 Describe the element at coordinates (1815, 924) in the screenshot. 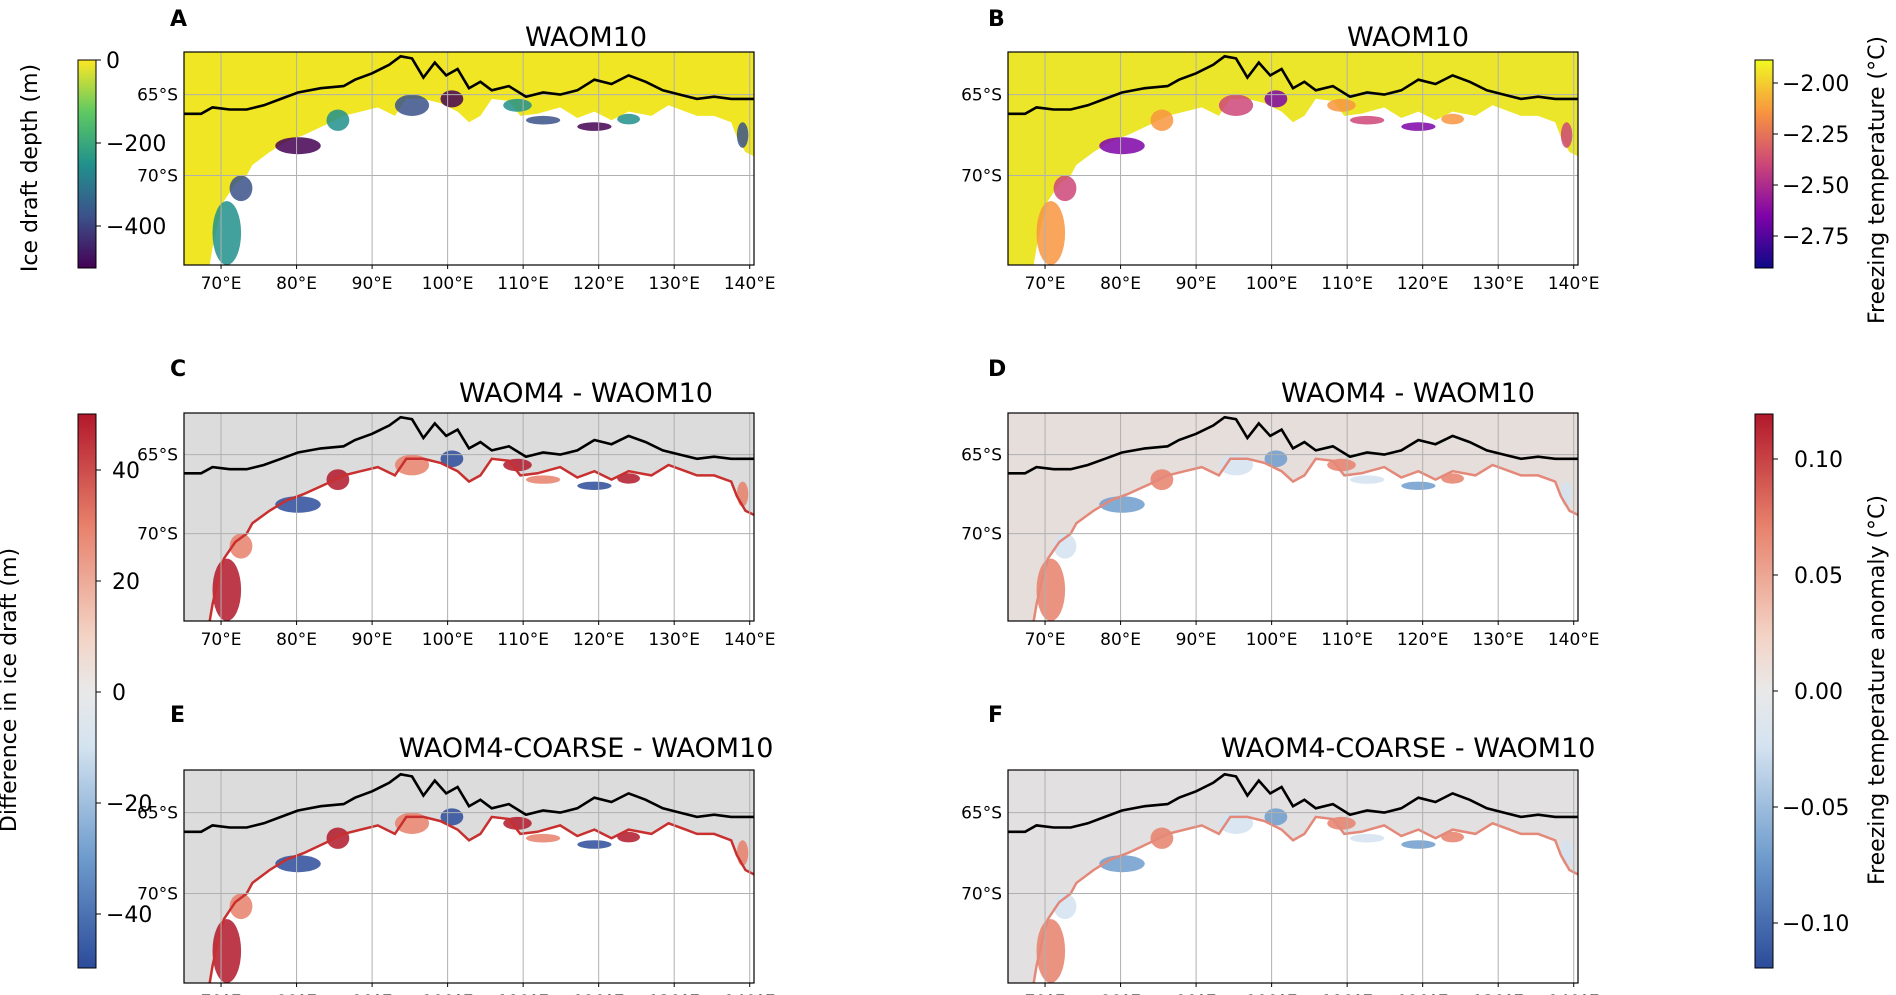

I see `colorbar-freezing-temperature-anomaly-tick: −0.10` at that location.